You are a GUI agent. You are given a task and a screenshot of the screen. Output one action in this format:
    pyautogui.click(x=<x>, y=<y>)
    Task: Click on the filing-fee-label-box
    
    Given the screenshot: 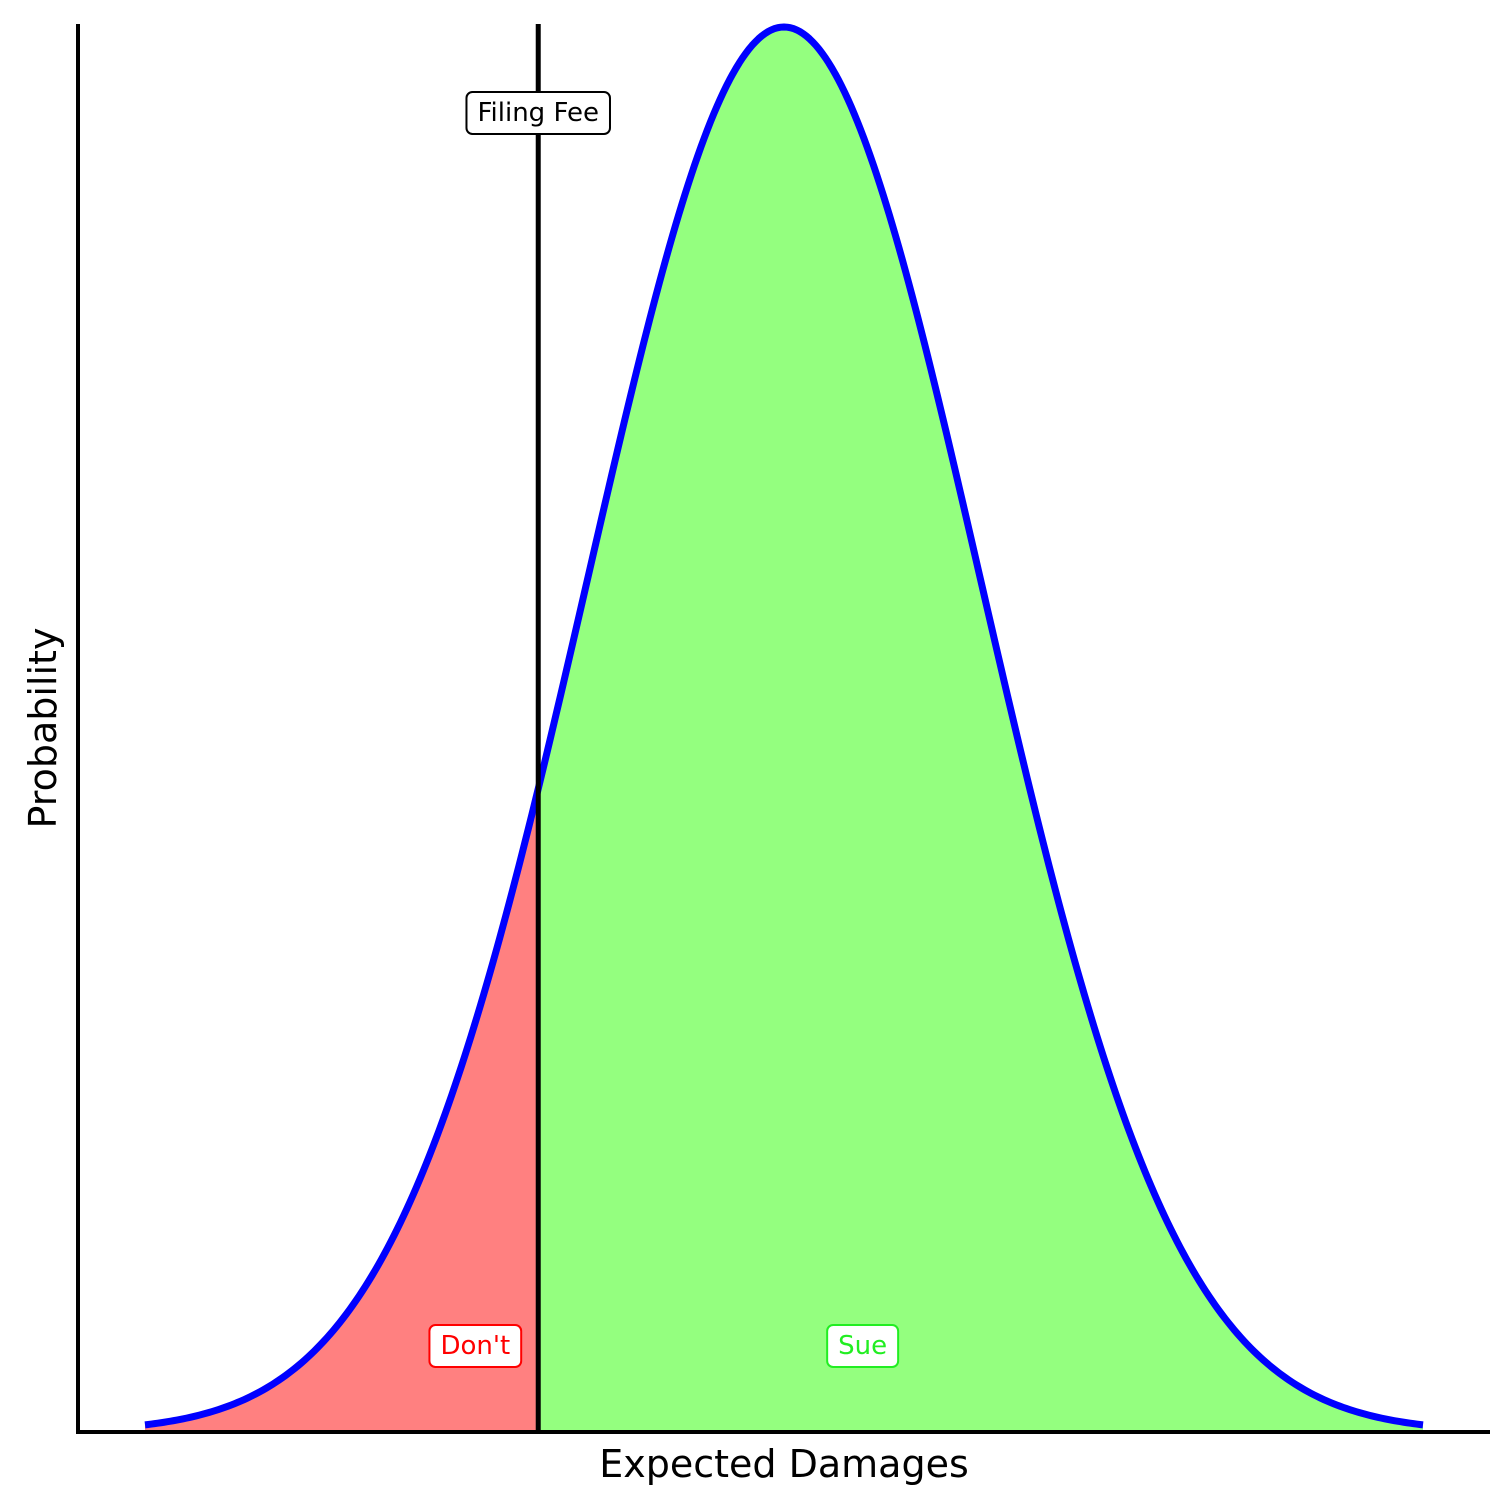 What is the action you would take?
    pyautogui.click(x=538, y=113)
    